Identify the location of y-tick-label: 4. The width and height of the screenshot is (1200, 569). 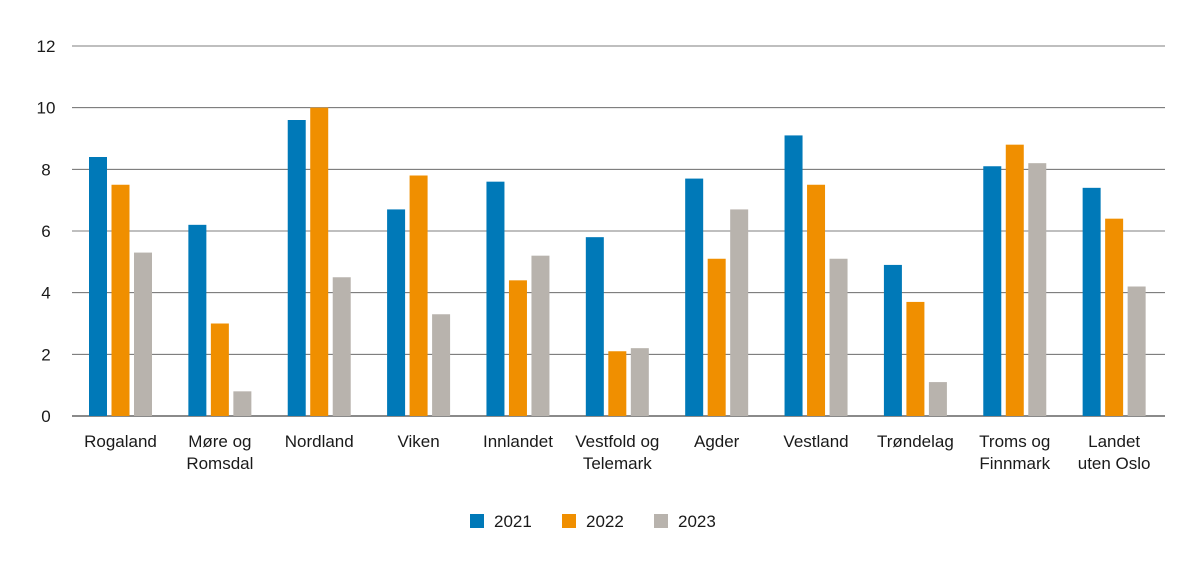
(45, 293).